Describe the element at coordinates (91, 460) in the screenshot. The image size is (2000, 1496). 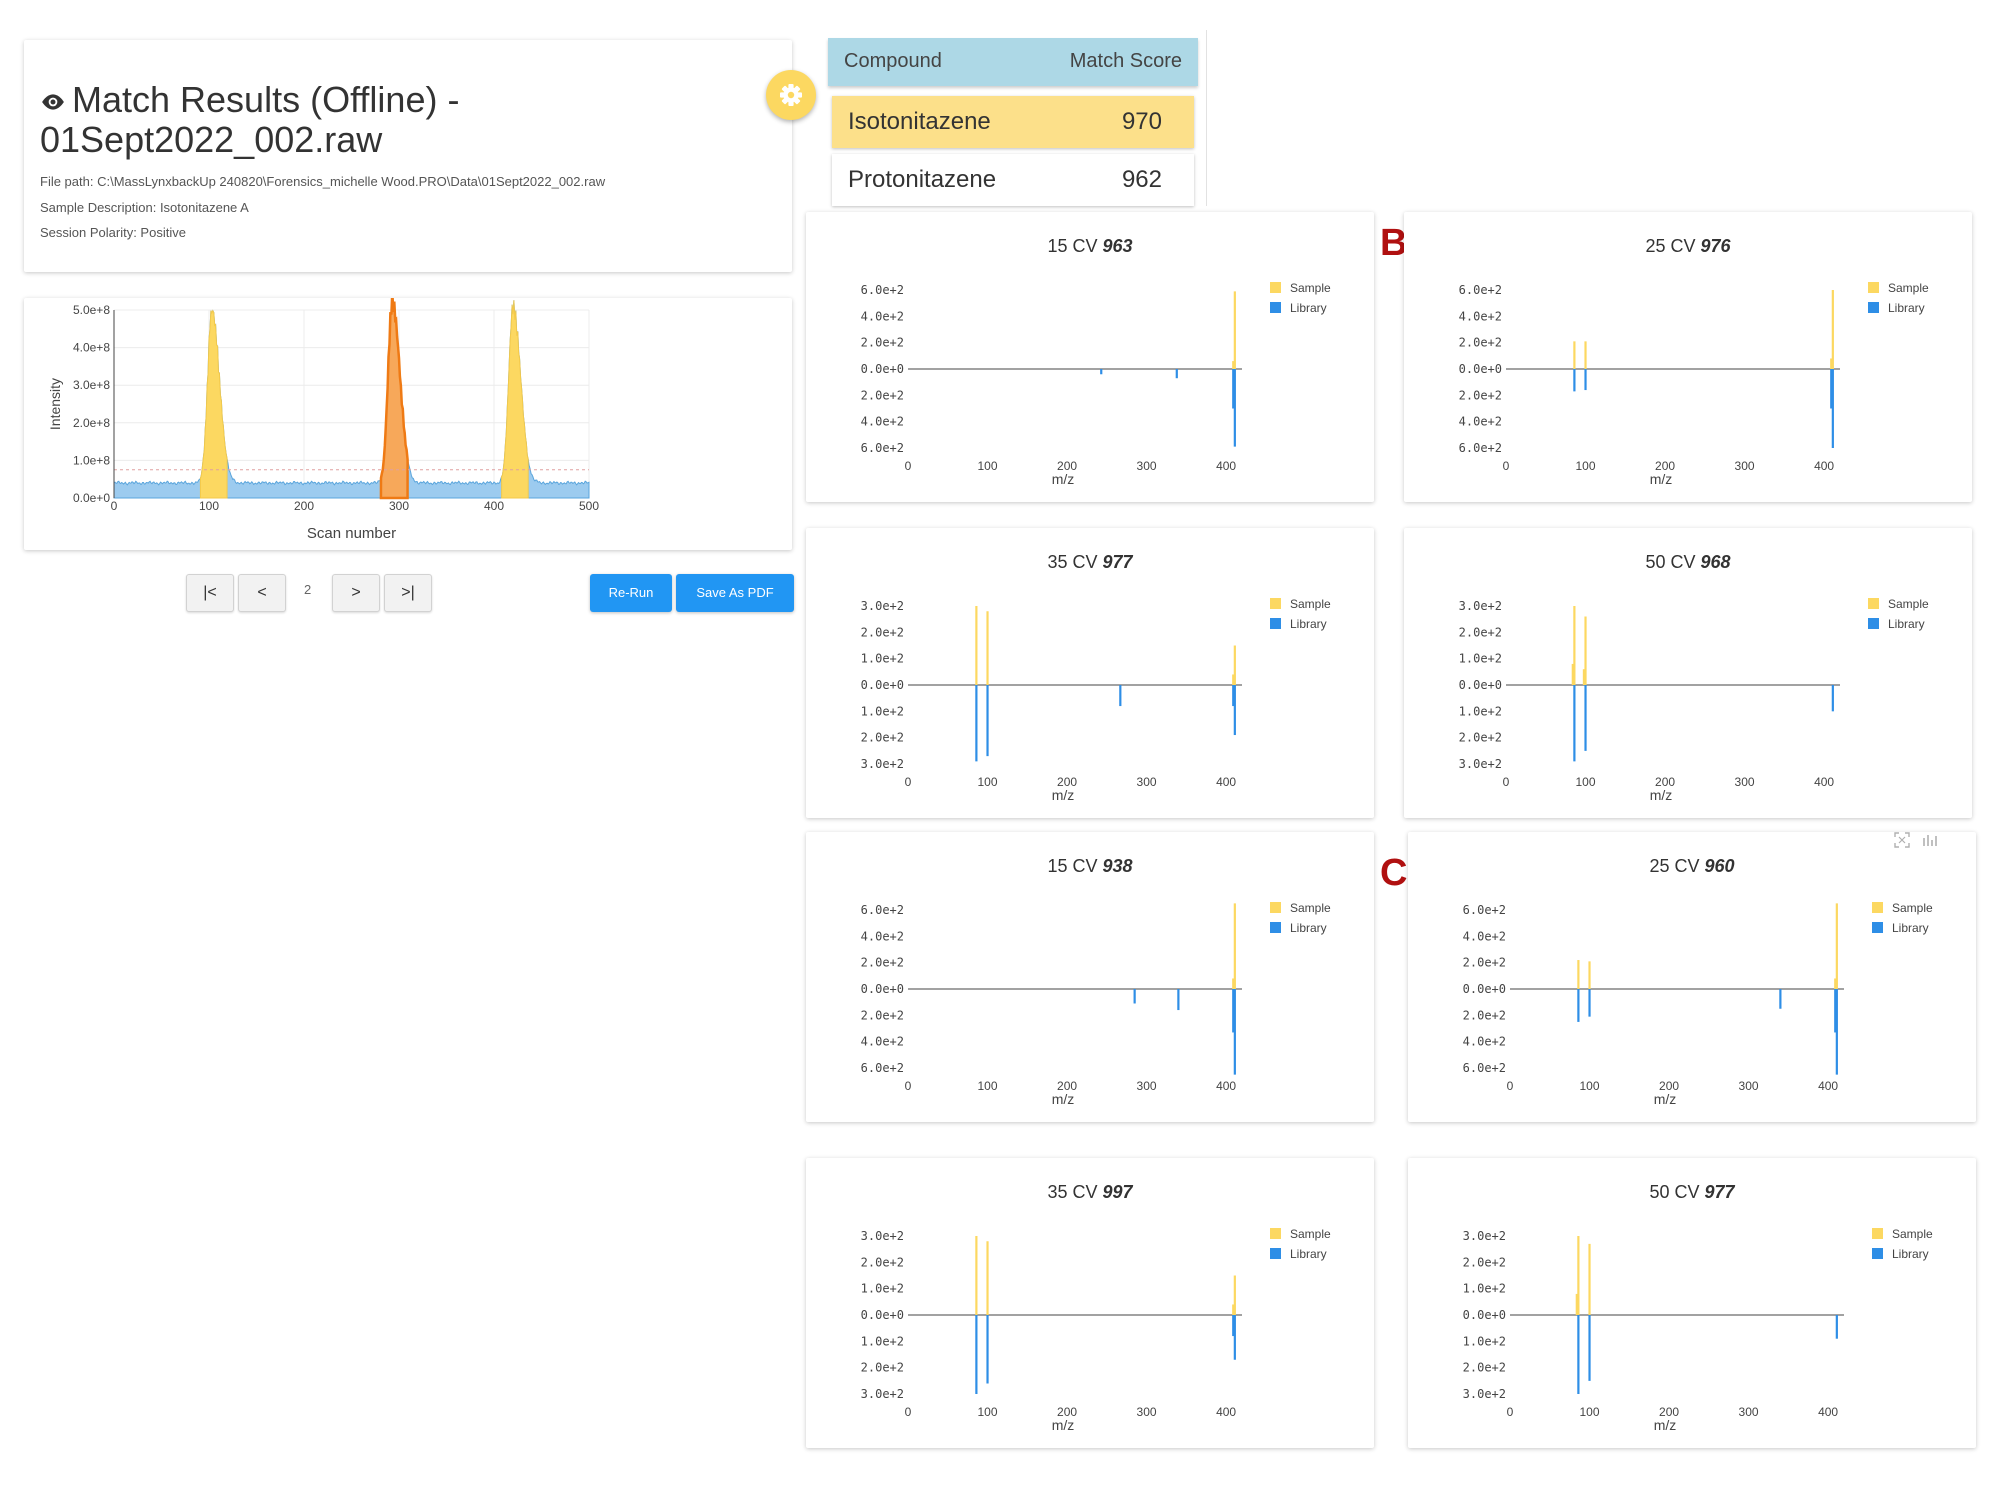
I see `y-tick-label: 1.0e+8` at that location.